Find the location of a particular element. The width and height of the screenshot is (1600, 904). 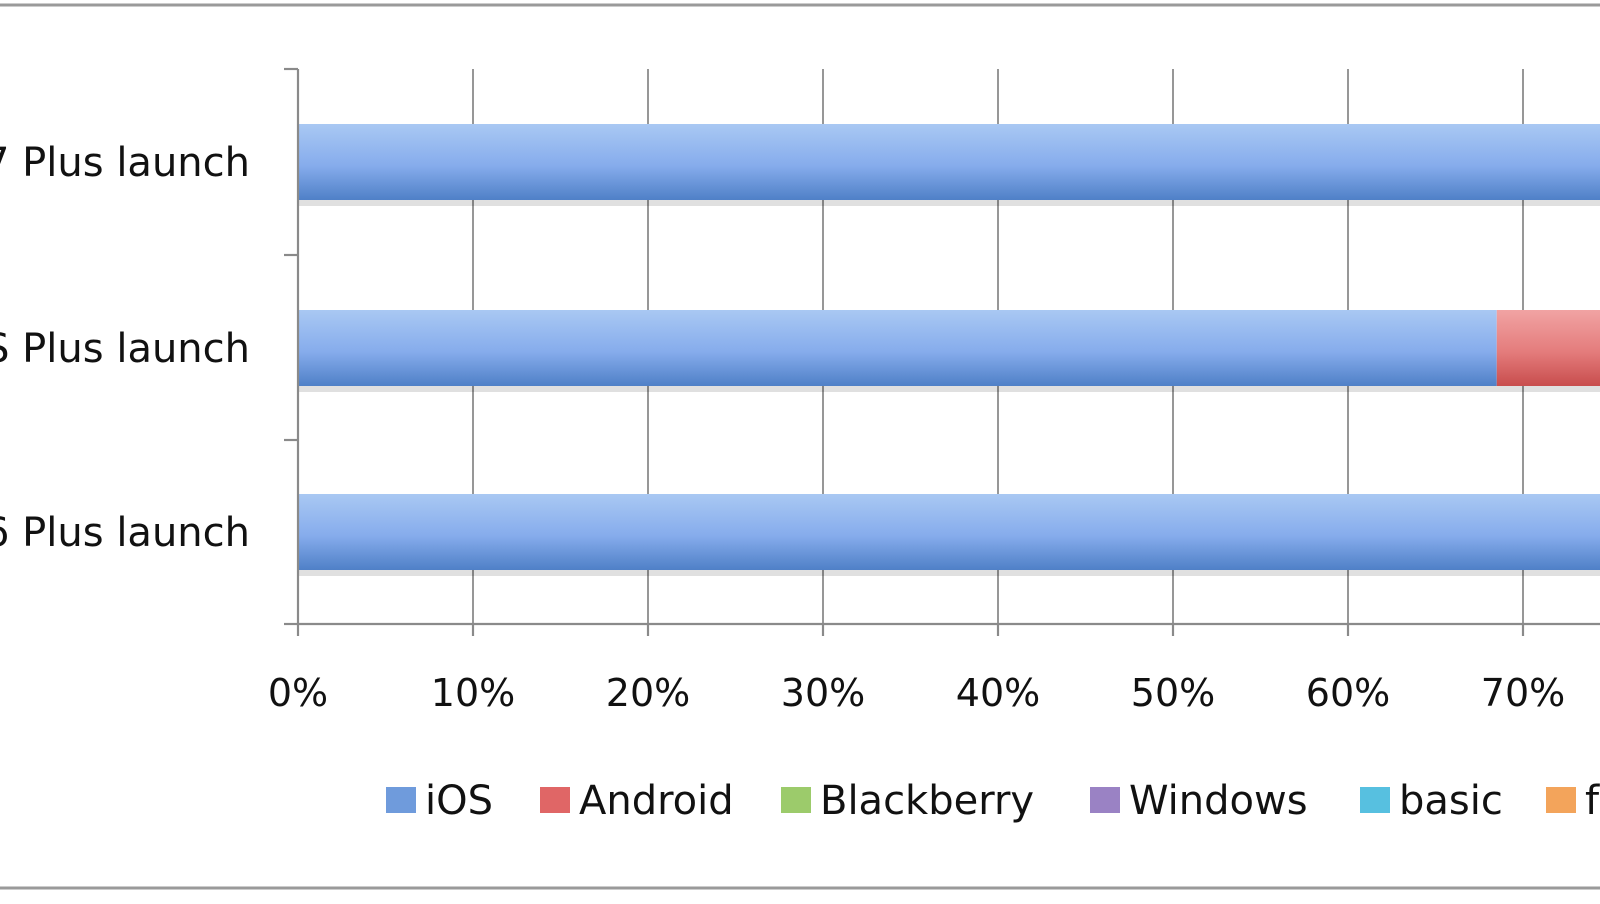

category-label-0: 7 Plus launch is located at coordinates (125, 163).